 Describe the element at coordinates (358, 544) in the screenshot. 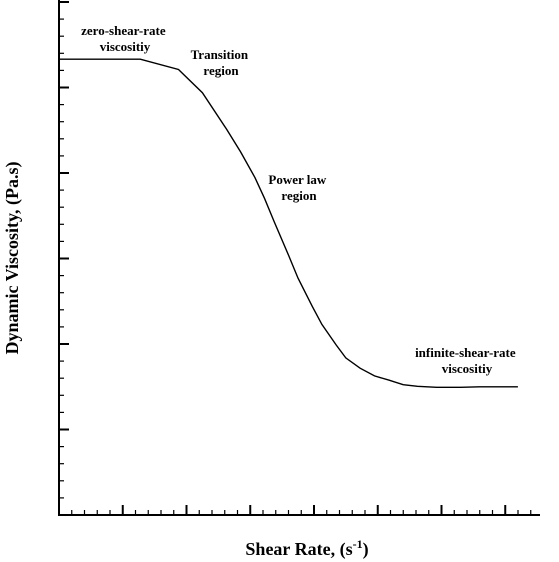

I see `x-axis-title-superscript: -1` at that location.